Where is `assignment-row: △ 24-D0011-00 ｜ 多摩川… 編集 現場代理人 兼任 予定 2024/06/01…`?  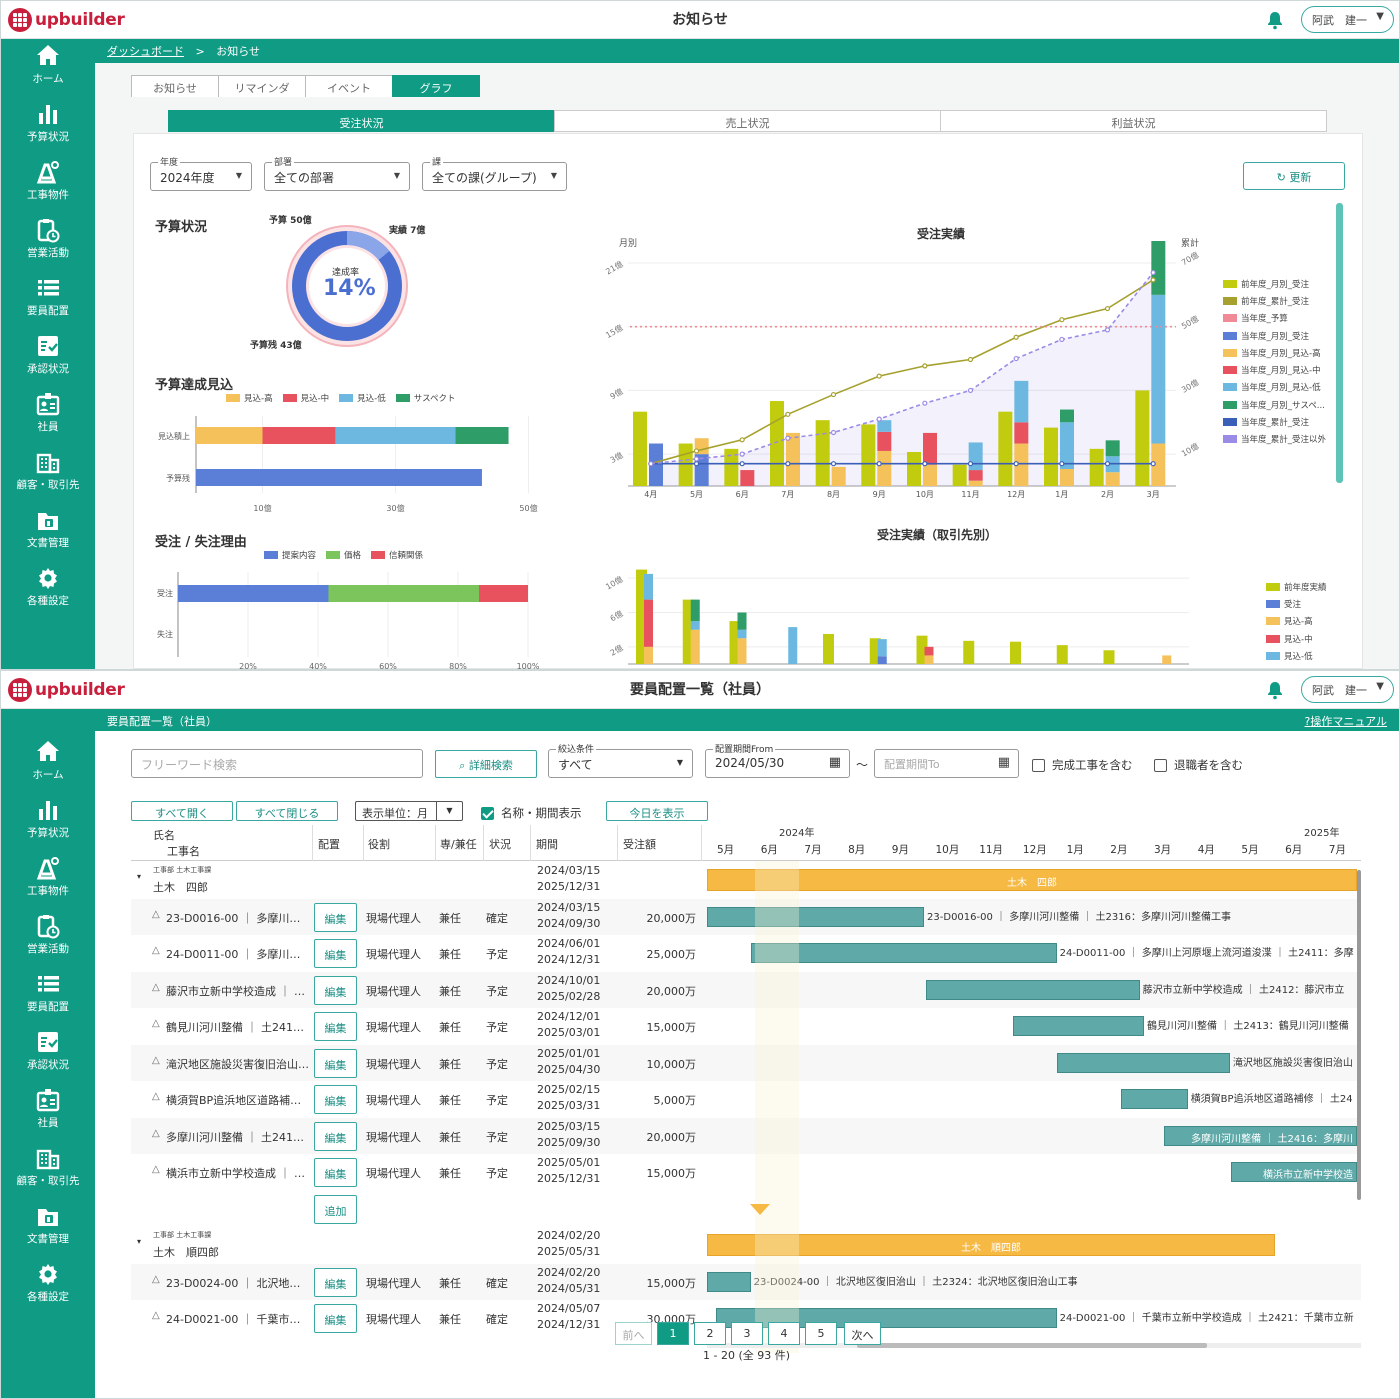
assignment-row: △ 24-D0011-00 ｜ 多摩川… 編集 現場代理人 兼任 予定 2024/06/01… is located at coordinates (746, 953).